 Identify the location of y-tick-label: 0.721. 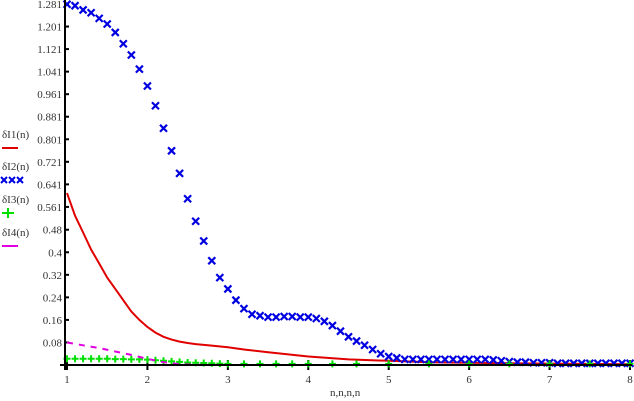
(49, 163).